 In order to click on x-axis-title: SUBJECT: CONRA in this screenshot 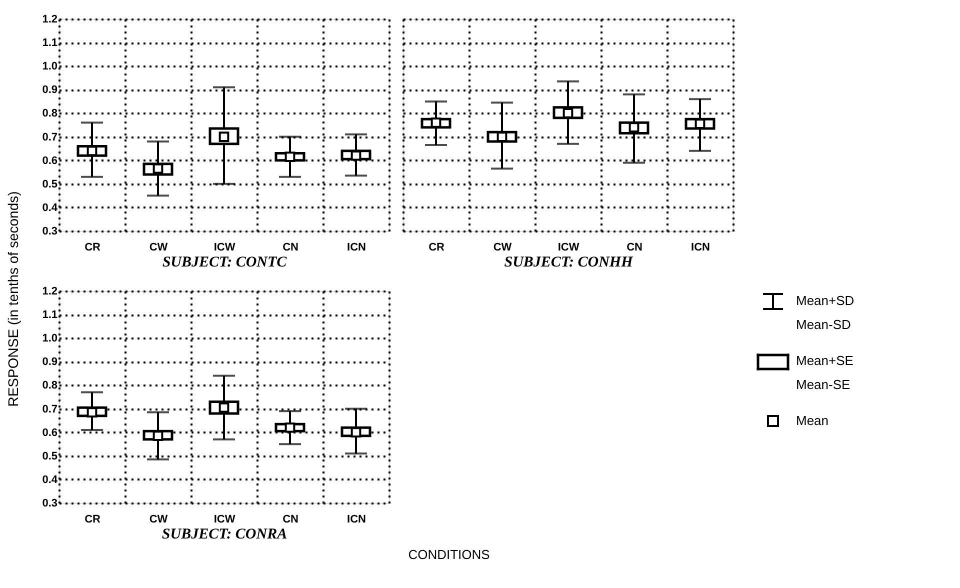, I will do `click(225, 534)`.